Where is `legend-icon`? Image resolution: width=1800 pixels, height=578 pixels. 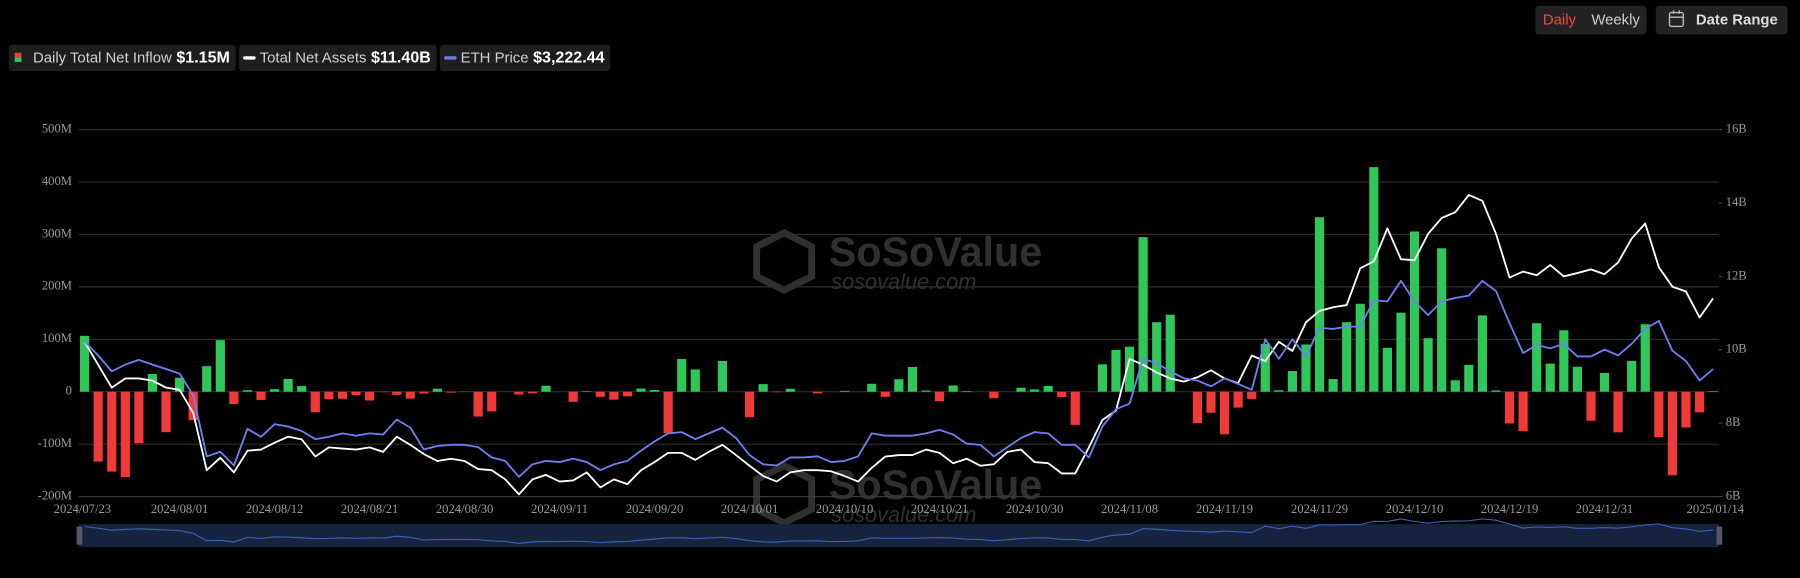
legend-icon is located at coordinates (18, 55).